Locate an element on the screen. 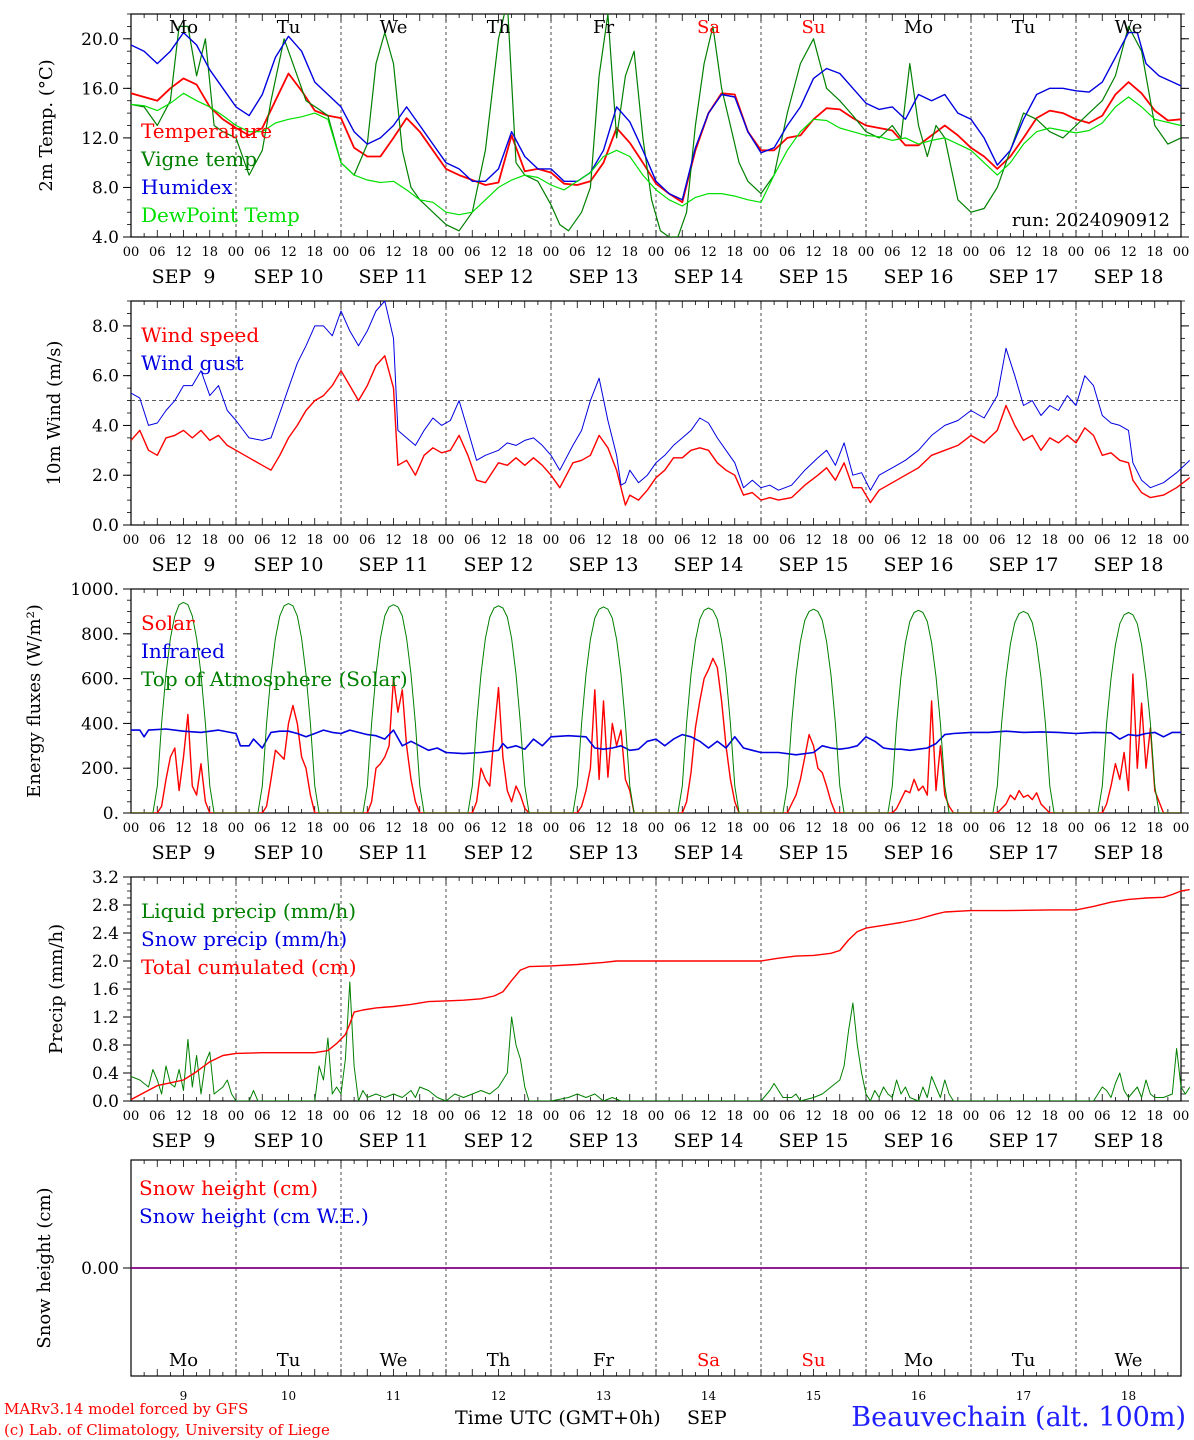 The image size is (1194, 1440). energy-ytick-label: 200. is located at coordinates (100, 769).